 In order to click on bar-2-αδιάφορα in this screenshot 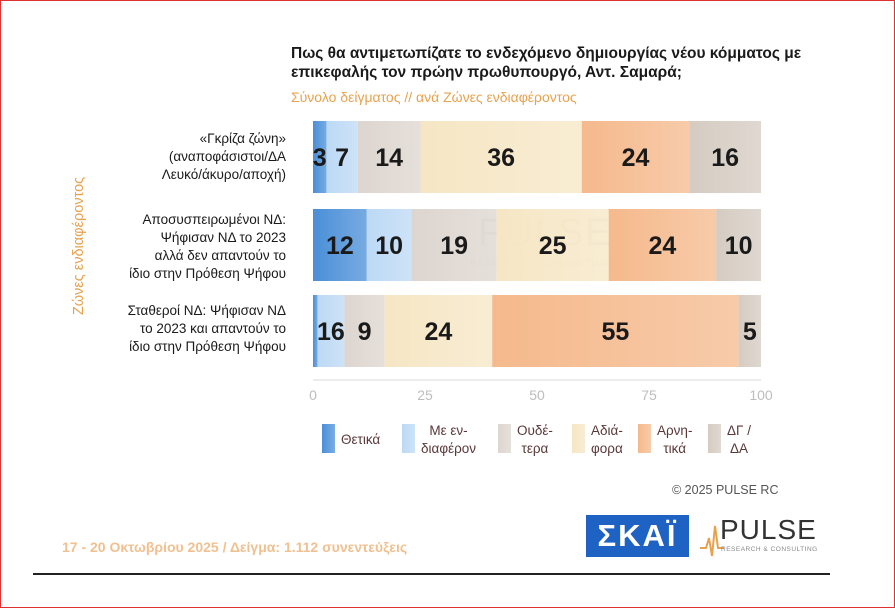, I will do `click(552, 245)`.